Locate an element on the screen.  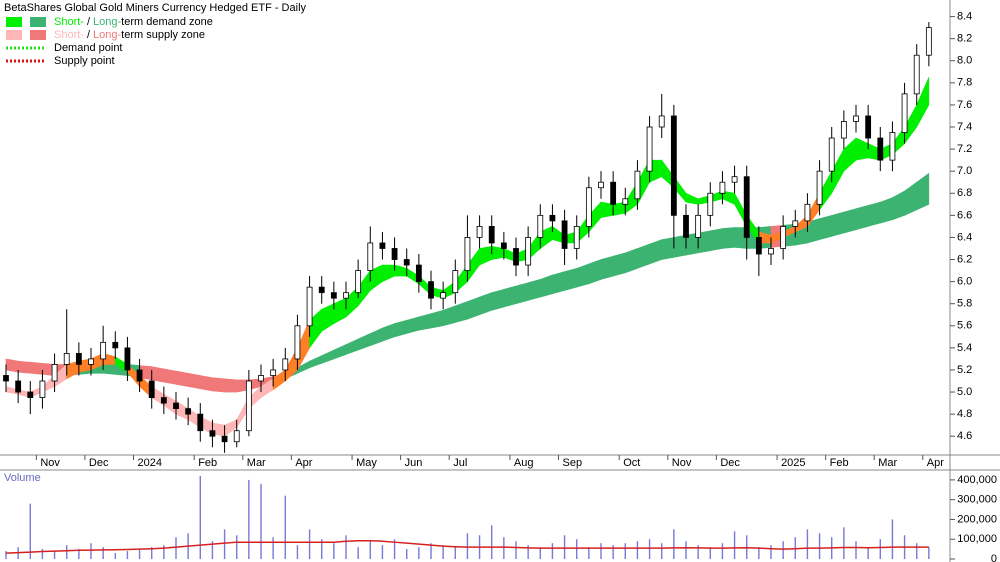
x-tick-label: Feb is located at coordinates (839, 463).